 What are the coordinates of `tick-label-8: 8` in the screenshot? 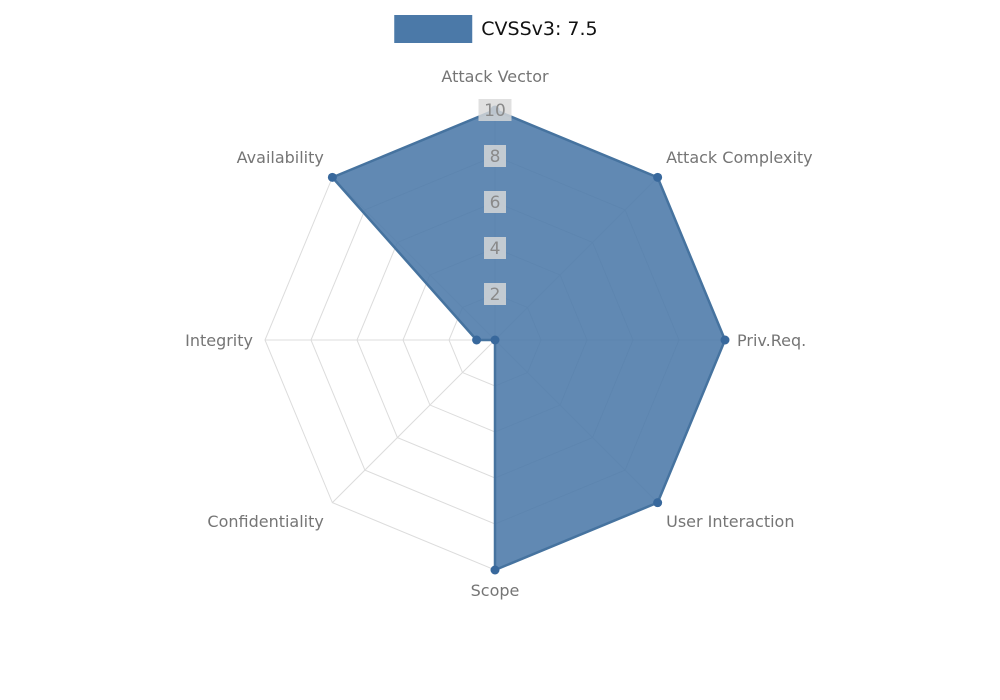 It's located at (495, 157).